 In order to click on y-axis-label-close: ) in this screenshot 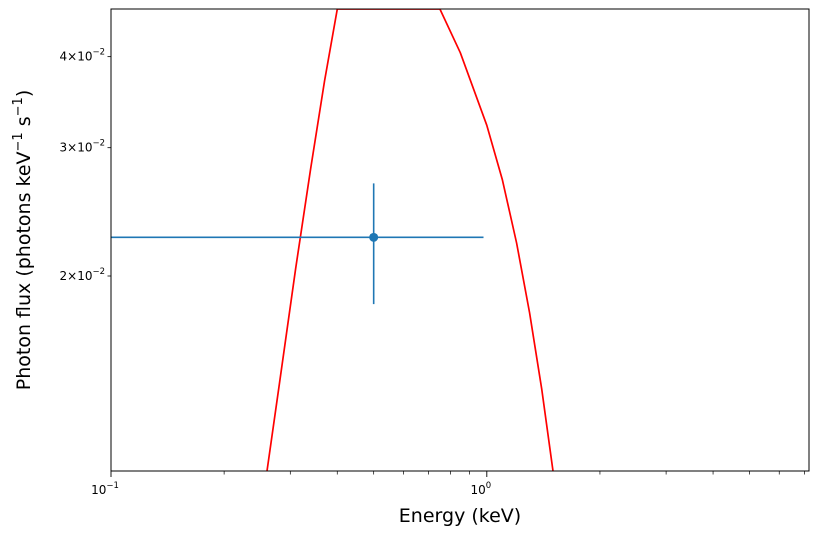, I will do `click(24, 93)`.